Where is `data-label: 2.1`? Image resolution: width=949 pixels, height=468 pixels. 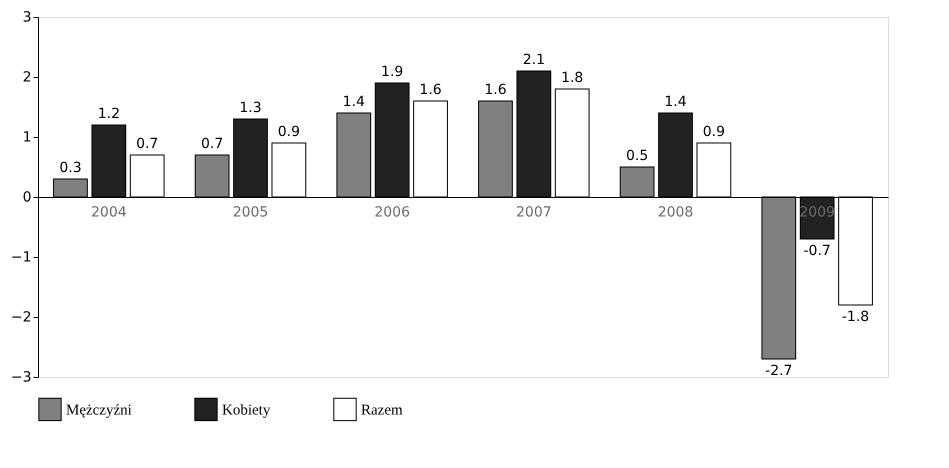
data-label: 2.1 is located at coordinates (533, 60).